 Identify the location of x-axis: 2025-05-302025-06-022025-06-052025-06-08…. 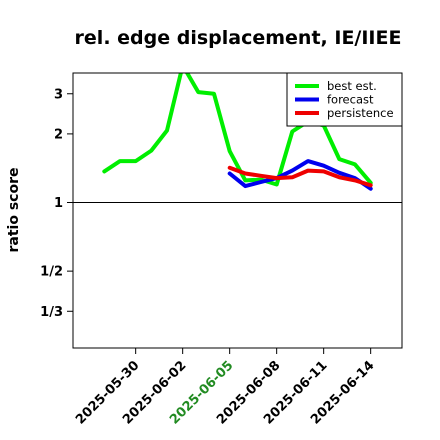
(225, 388).